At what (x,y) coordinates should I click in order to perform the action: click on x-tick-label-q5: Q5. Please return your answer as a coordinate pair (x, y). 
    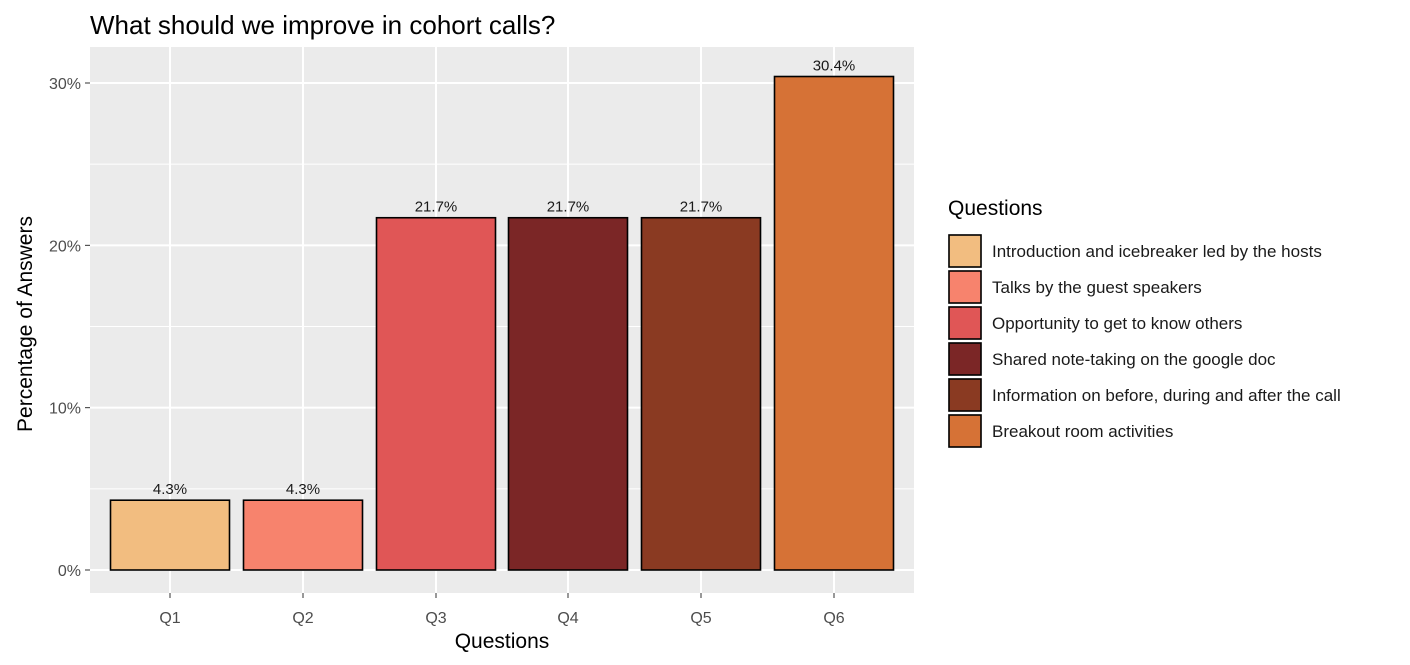
    Looking at the image, I should click on (700, 618).